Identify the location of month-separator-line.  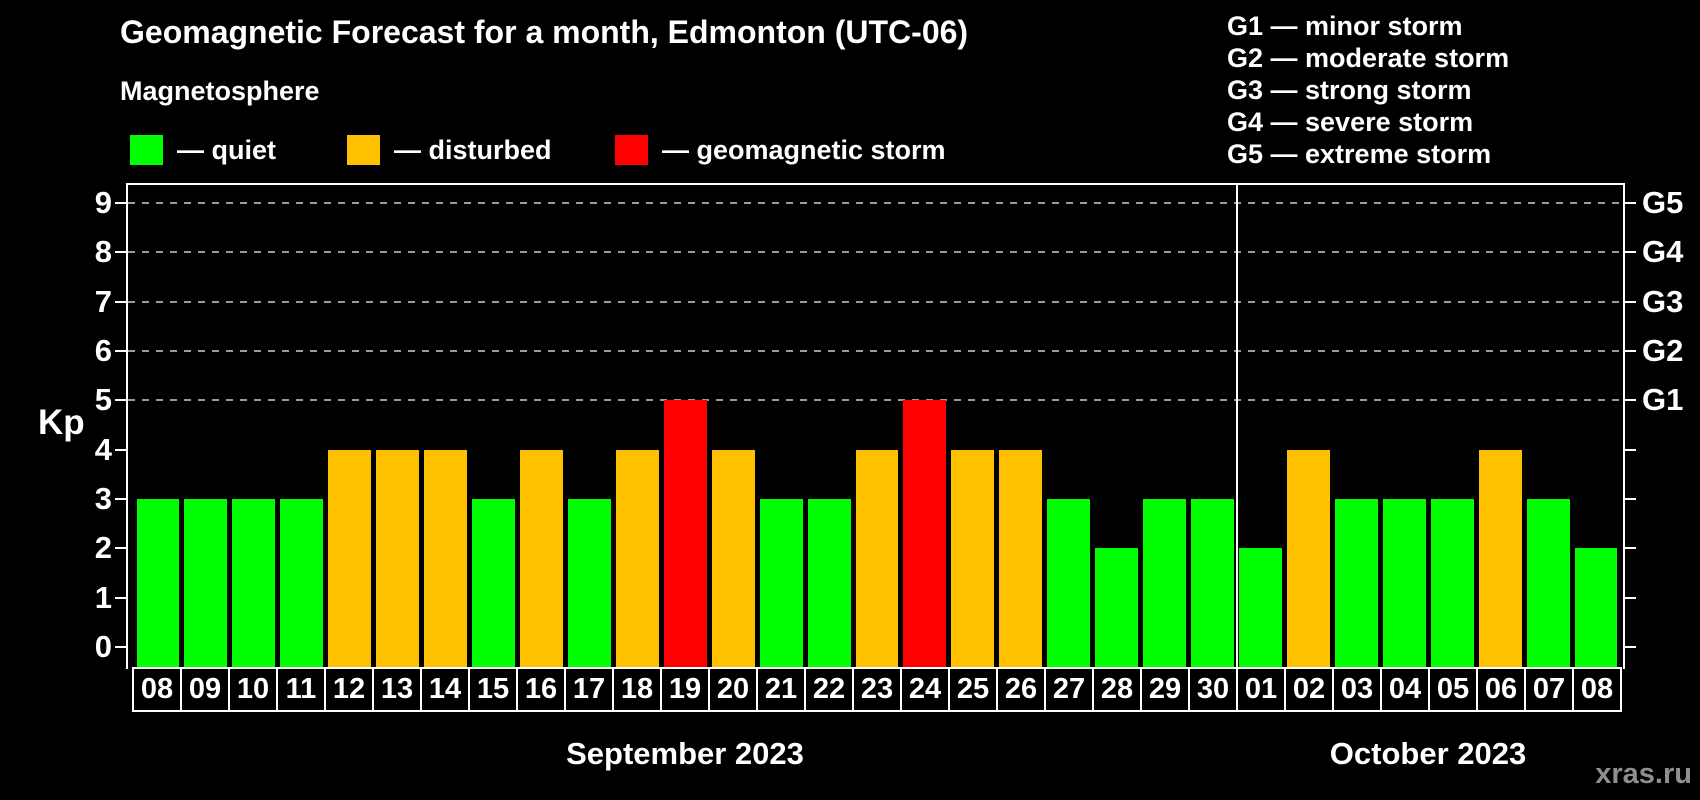
(1236, 425).